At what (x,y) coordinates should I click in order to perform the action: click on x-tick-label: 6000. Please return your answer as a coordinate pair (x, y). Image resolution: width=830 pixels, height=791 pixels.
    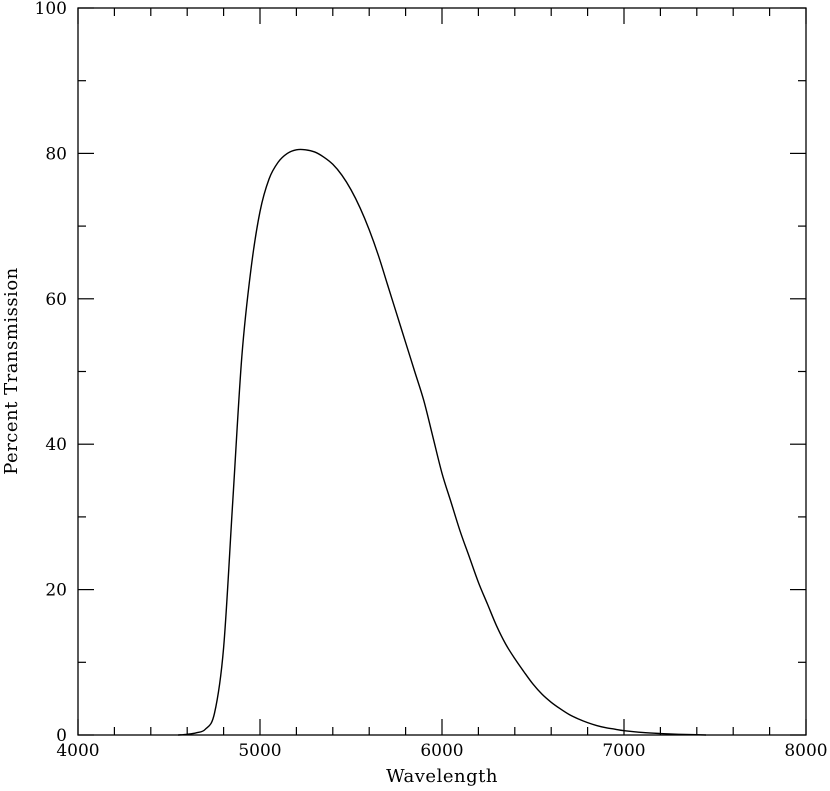
    Looking at the image, I should click on (441, 751).